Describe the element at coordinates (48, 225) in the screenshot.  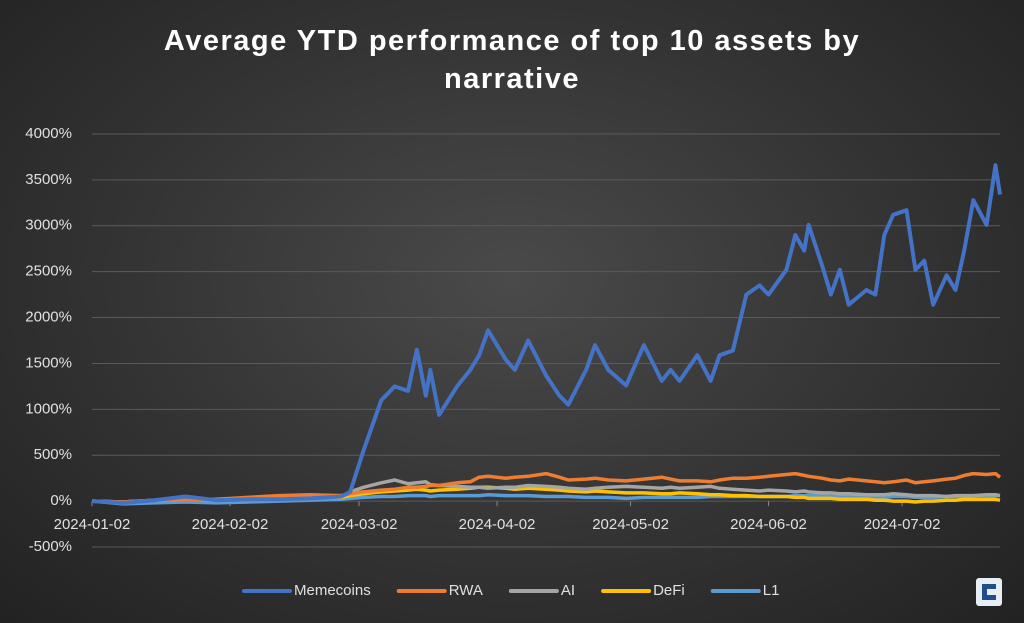
I see `y-tick-label: 3000%` at that location.